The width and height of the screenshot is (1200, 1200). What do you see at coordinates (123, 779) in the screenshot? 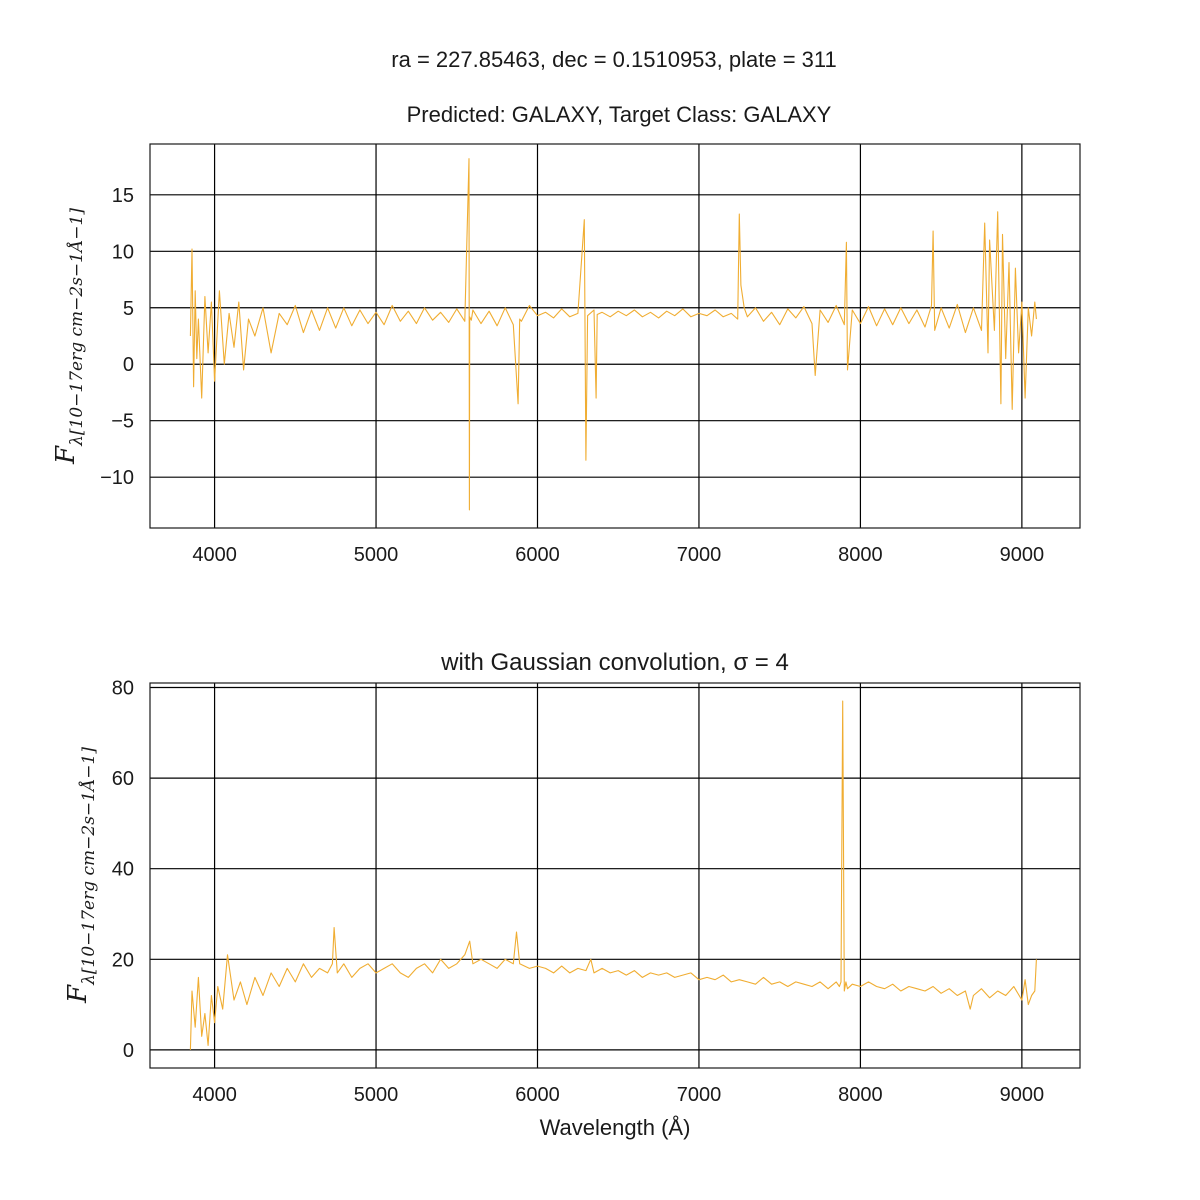
I see `y-tick-label: 60` at bounding box center [123, 779].